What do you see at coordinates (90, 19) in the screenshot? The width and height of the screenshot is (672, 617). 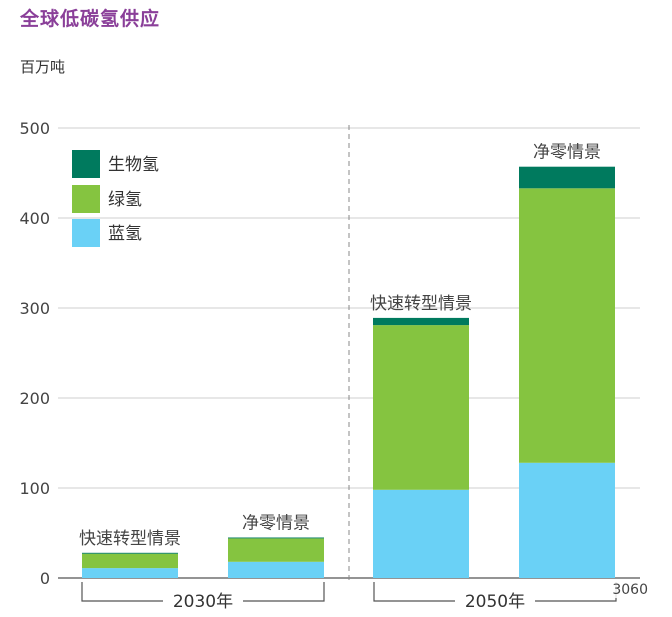 I see `chart-title: 全球低碳氢供应` at bounding box center [90, 19].